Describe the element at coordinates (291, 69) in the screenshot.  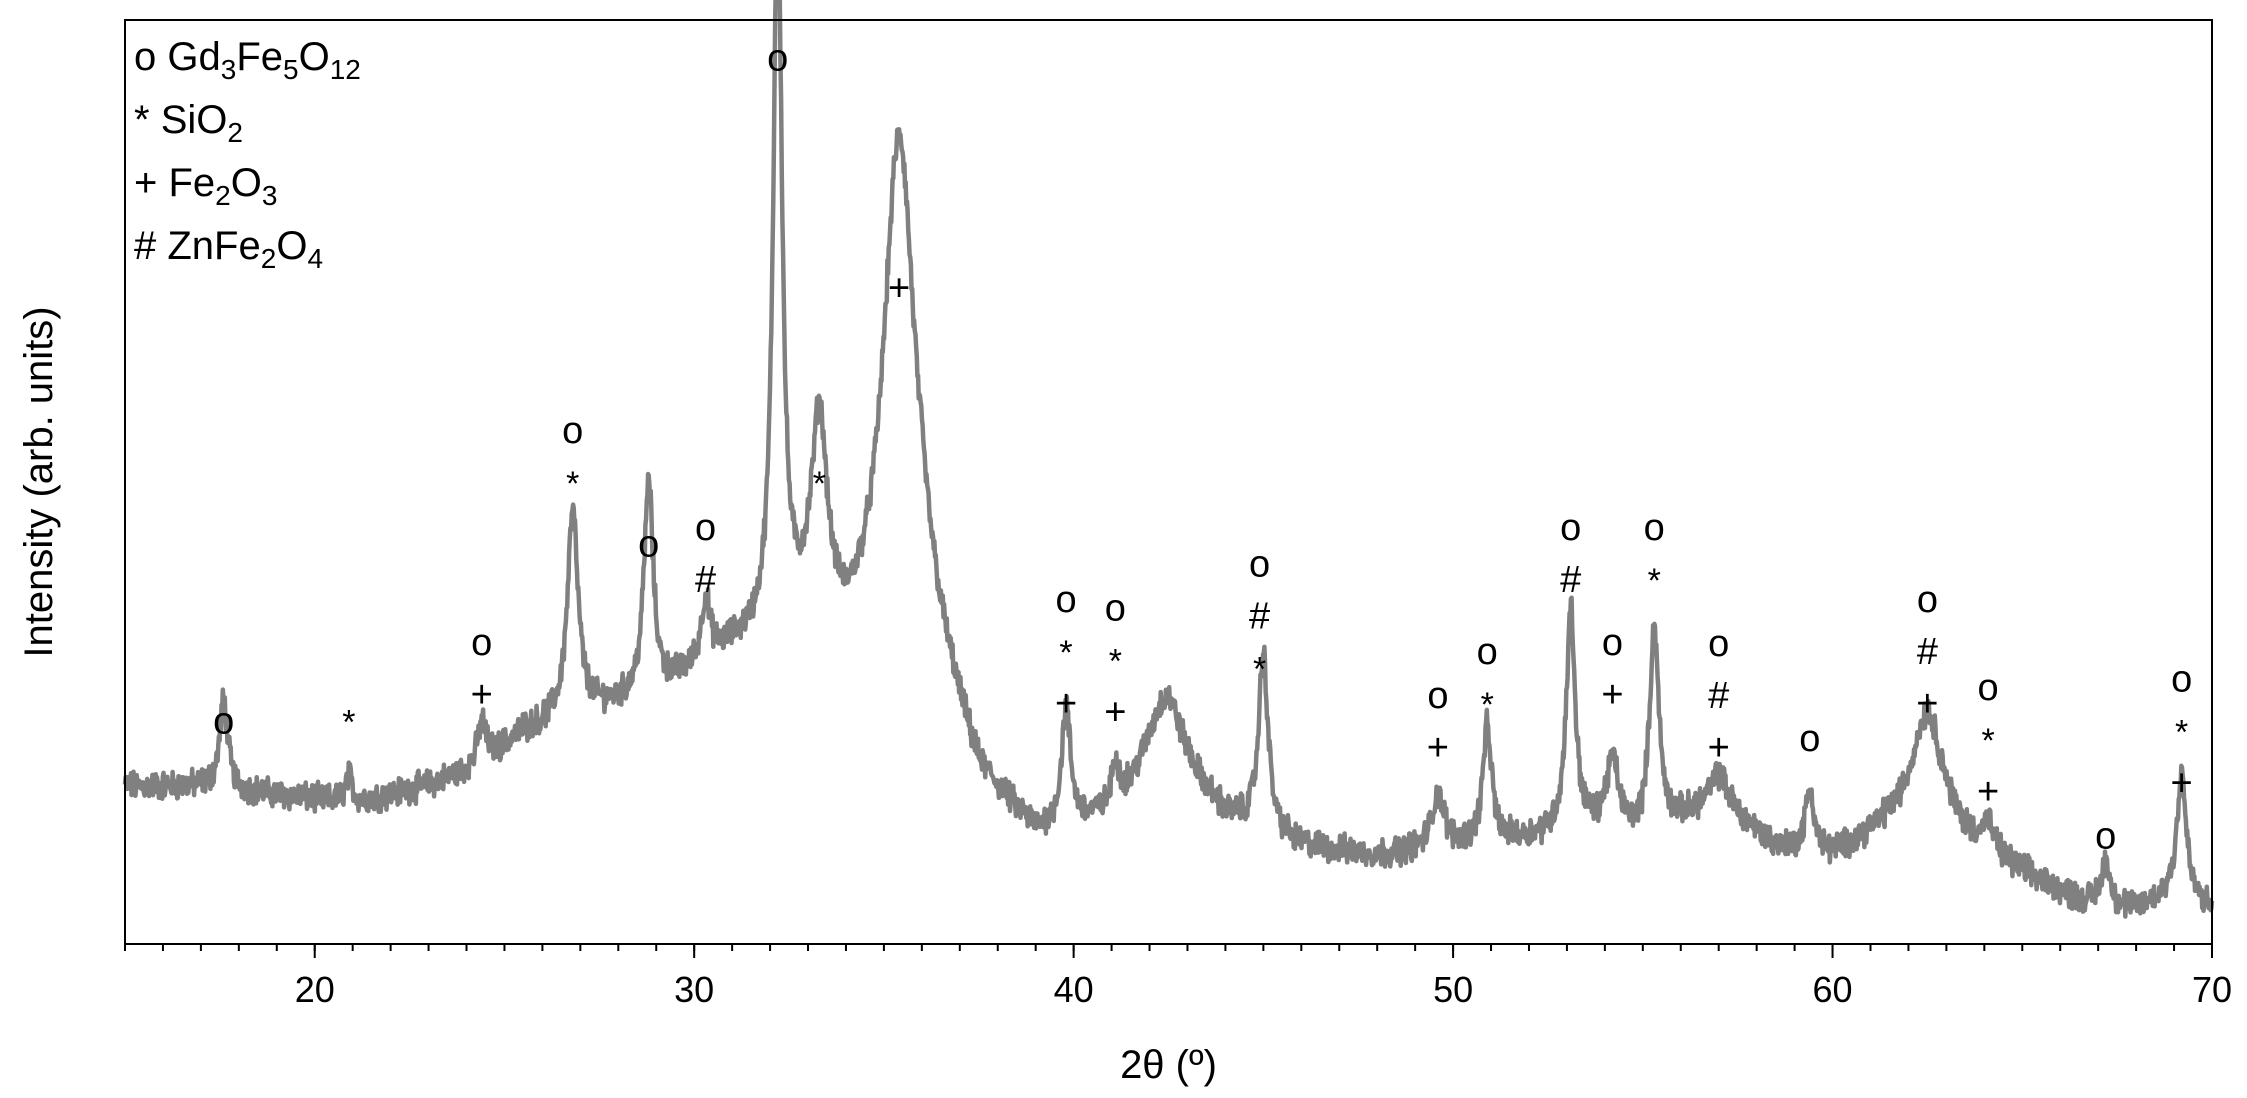
I see `legend-subscript: 5` at that location.